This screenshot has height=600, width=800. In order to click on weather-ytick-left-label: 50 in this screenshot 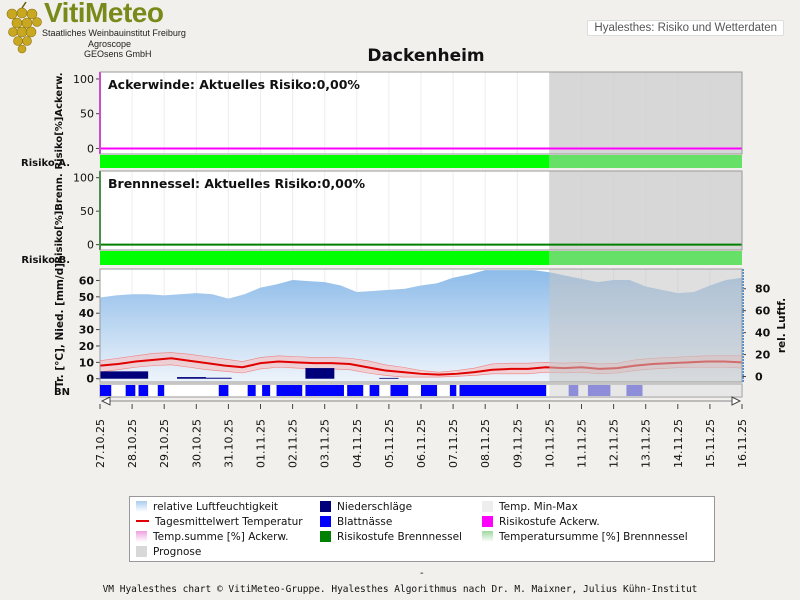, I will do `click(87, 297)`.